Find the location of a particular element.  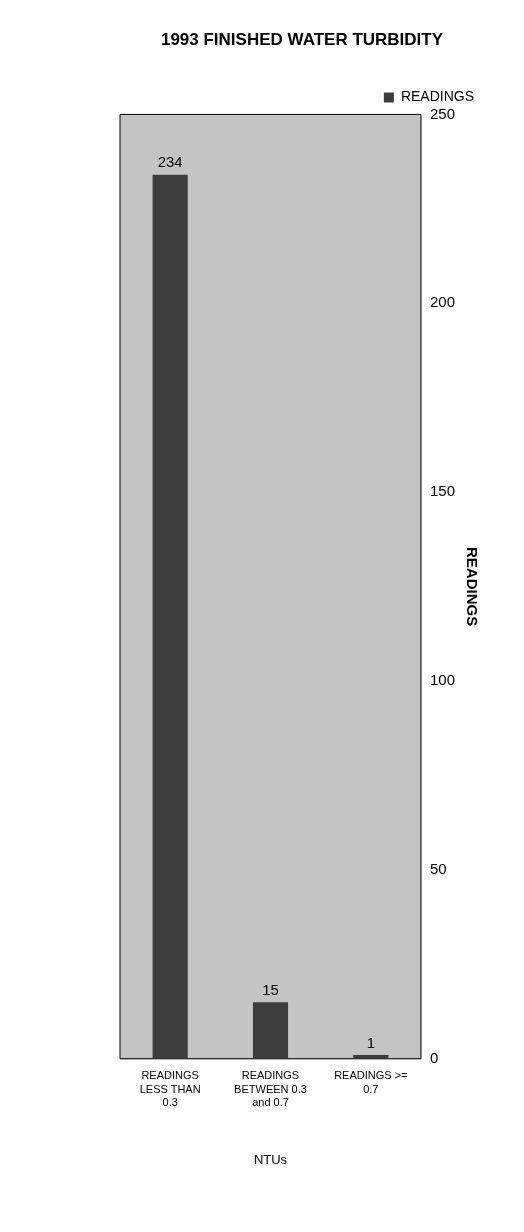

x-tick-label: READINGS >= 0.7 is located at coordinates (371, 1082).